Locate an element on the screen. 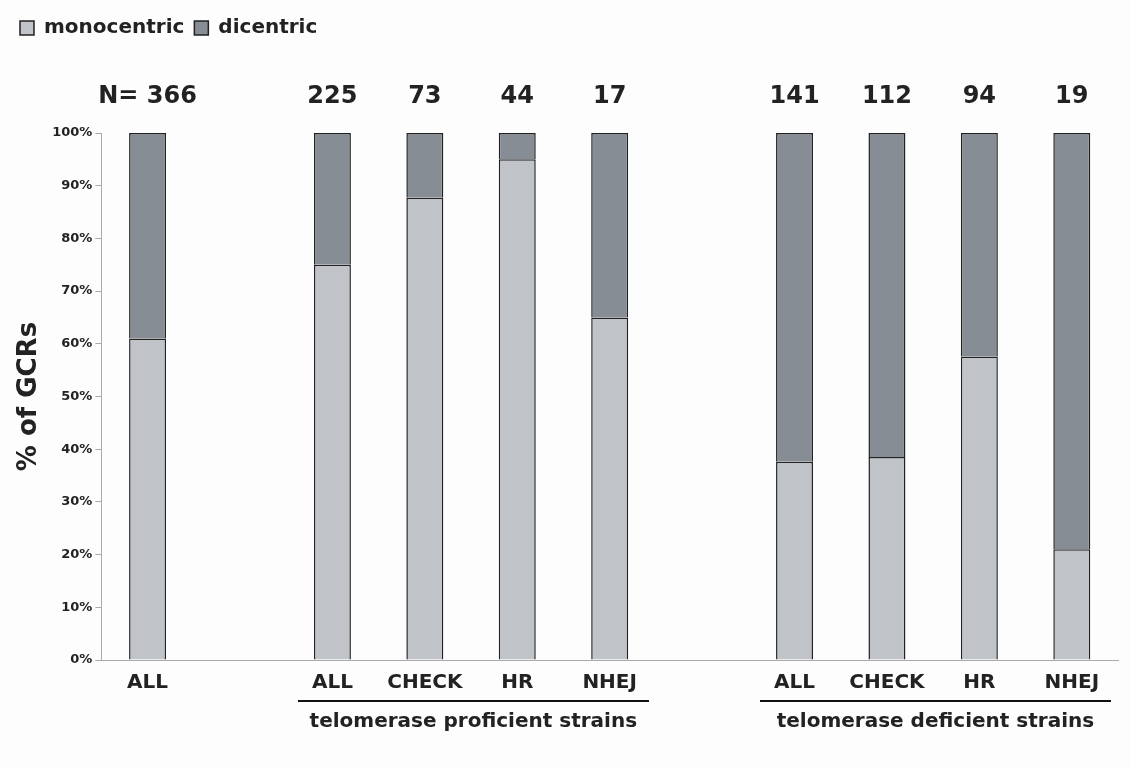 Image resolution: width=1130 pixels, height=768 pixels. y-tick-label: 90% is located at coordinates (77, 185).